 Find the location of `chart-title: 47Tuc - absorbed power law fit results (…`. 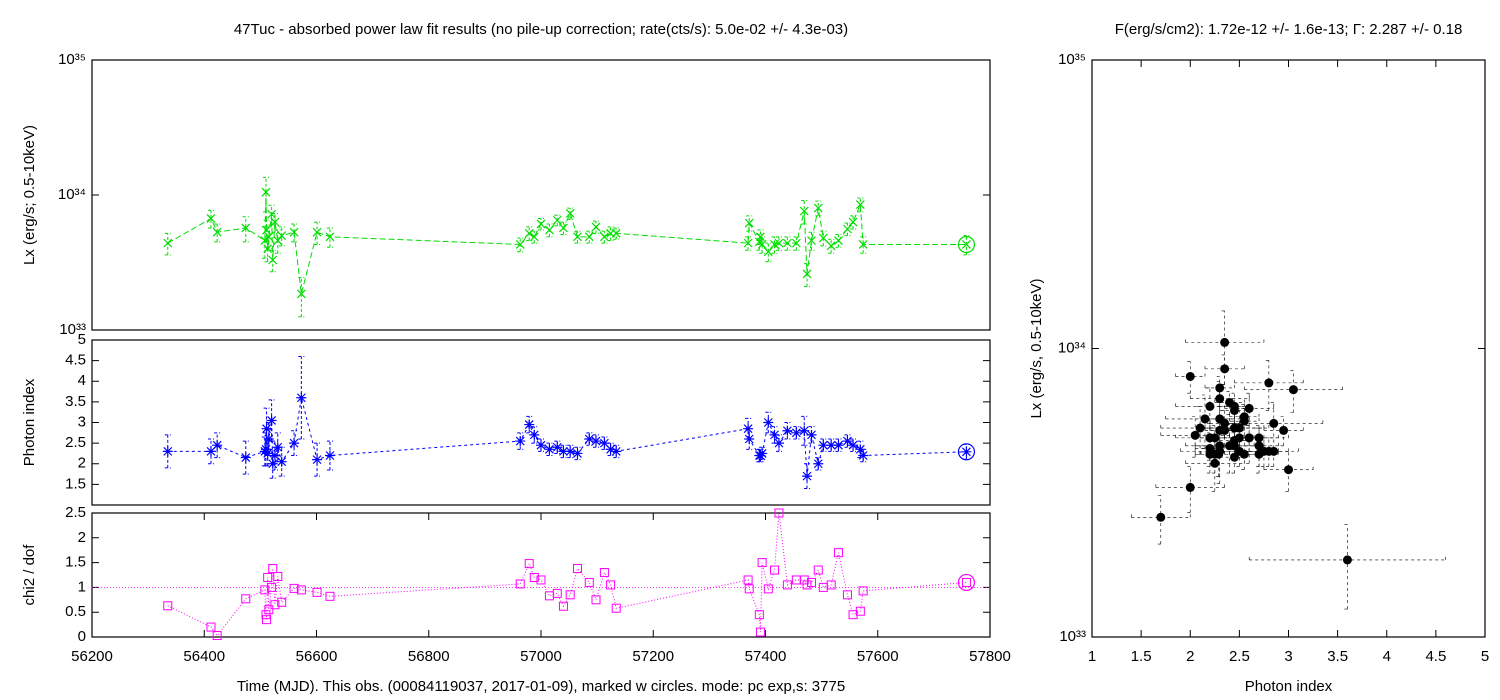

chart-title: 47Tuc - absorbed power law fit results (… is located at coordinates (541, 29).